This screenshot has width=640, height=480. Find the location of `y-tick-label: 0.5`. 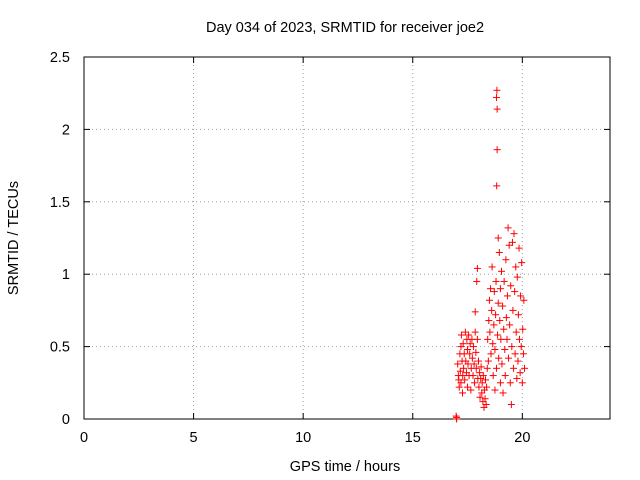

y-tick-label: 0.5 is located at coordinates (60, 348).